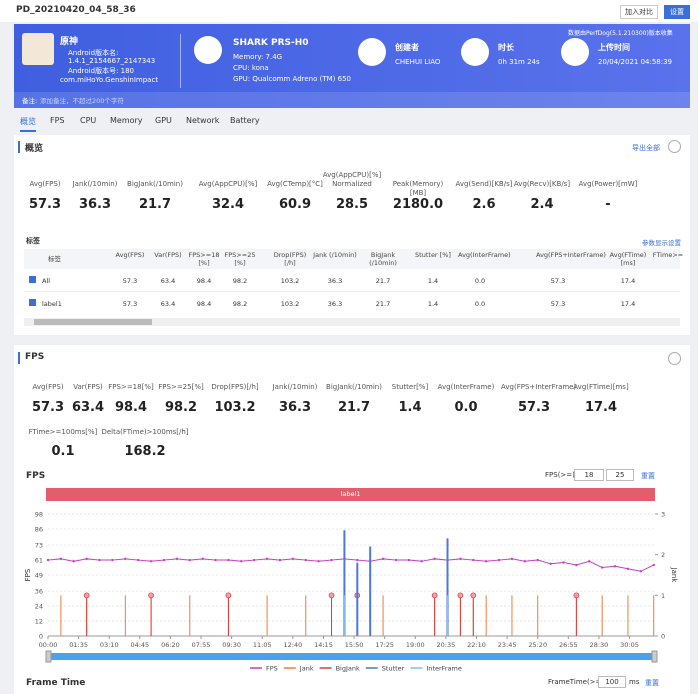 The height and width of the screenshot is (694, 698). Describe the element at coordinates (63, 432) in the screenshot. I see `metric-label: FTime>=100ms[%]` at that location.